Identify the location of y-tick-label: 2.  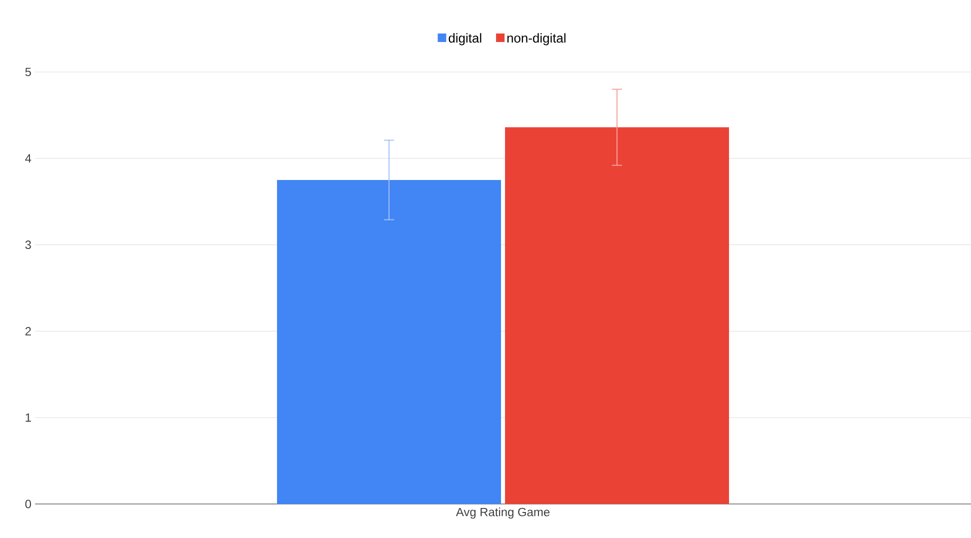
(28, 331).